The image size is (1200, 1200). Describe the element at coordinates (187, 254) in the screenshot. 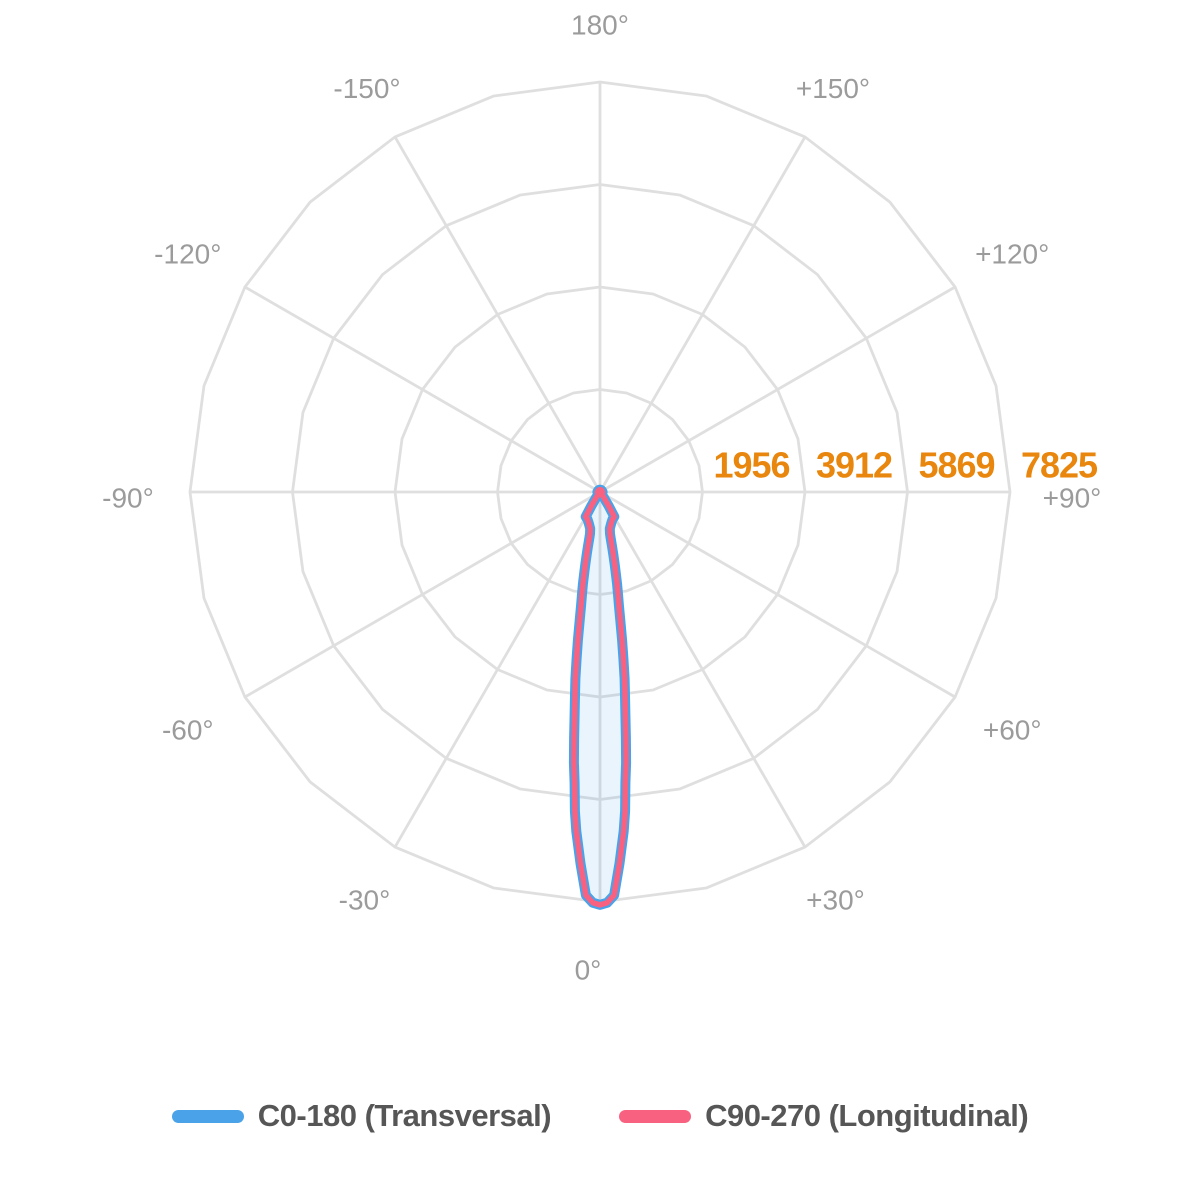

I see `angle-label--120: -120°` at that location.